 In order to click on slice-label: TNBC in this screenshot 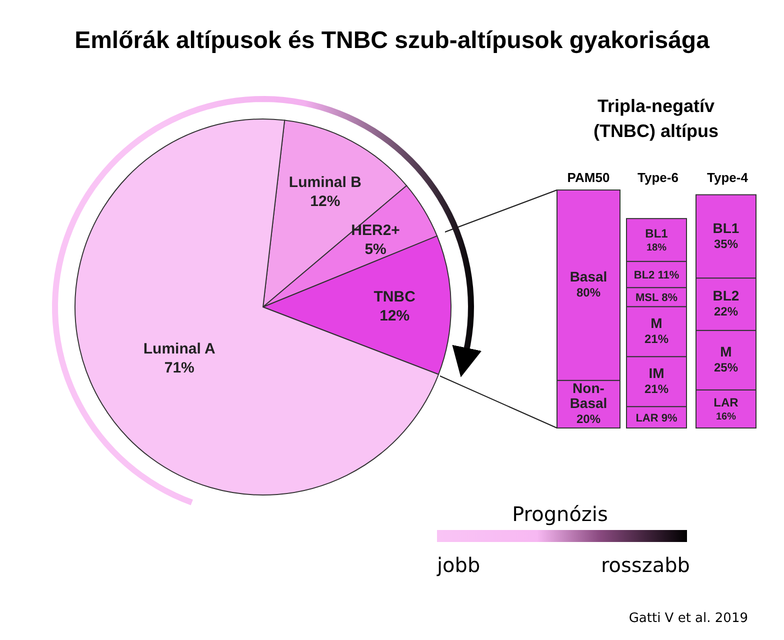, I will do `click(395, 297)`.